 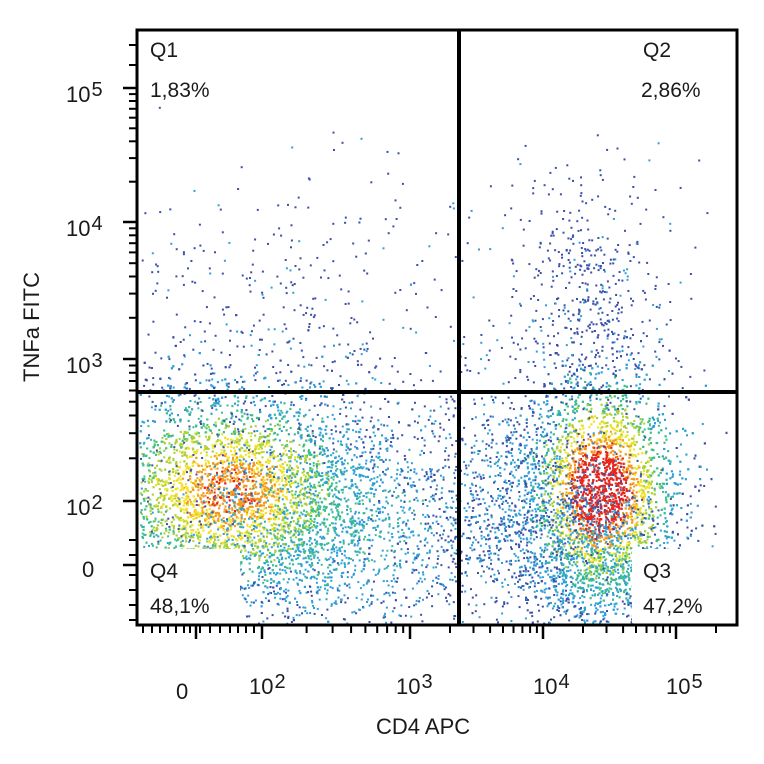 What do you see at coordinates (267, 685) in the screenshot?
I see `x-tick-label: 10²` at bounding box center [267, 685].